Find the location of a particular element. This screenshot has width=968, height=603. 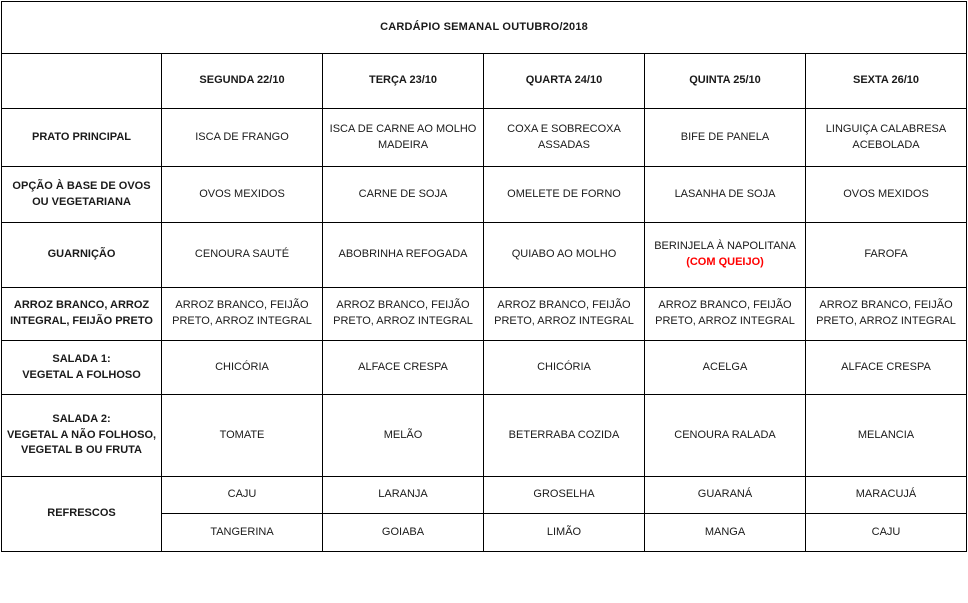

menu-cell: ISCA DE CARNE AO MOLHO MADEIRA is located at coordinates (403, 137).